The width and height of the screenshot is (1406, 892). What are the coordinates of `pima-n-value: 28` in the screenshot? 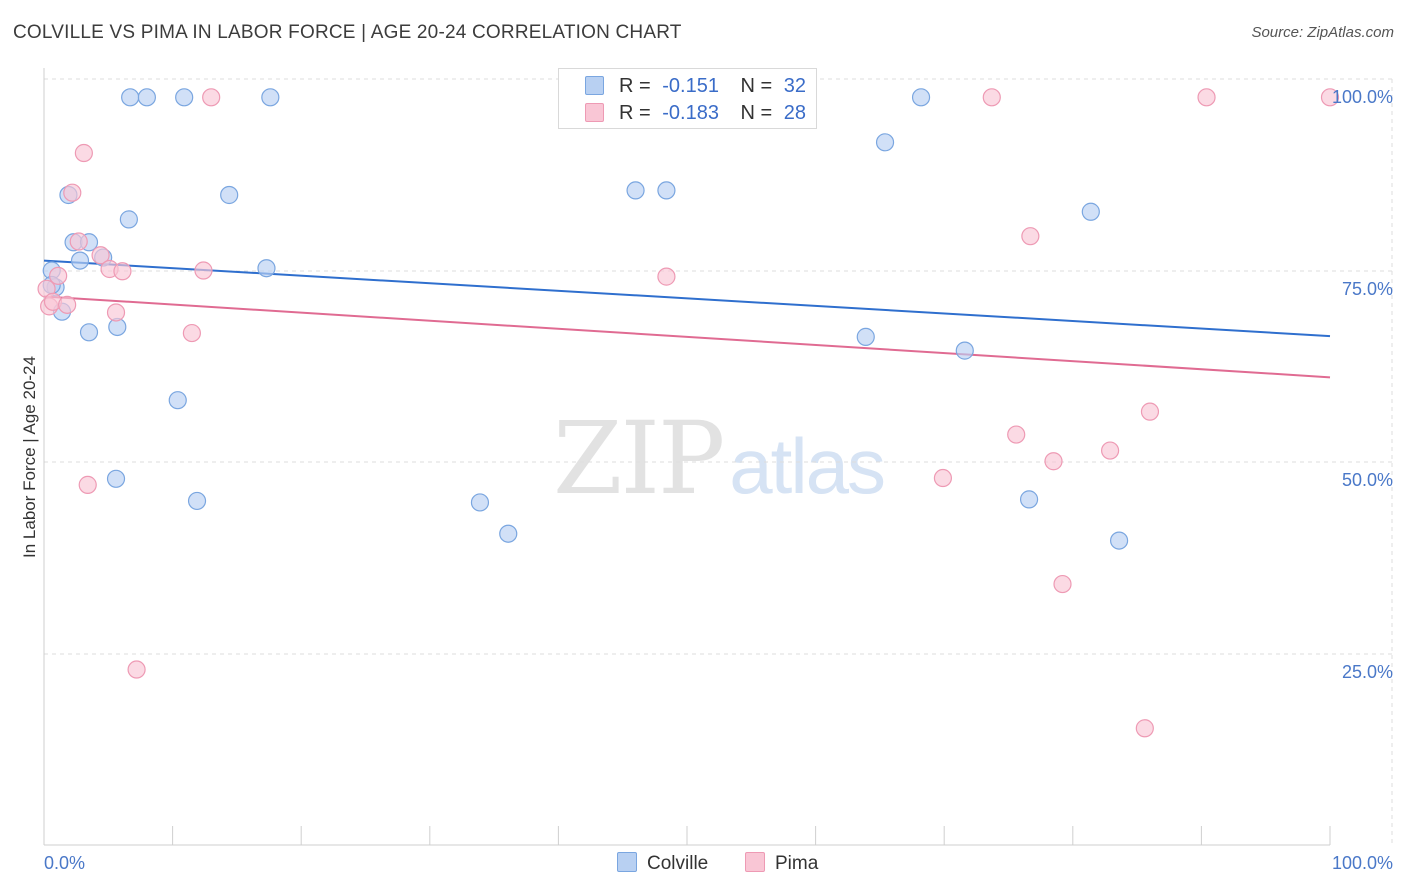 It's located at (795, 113).